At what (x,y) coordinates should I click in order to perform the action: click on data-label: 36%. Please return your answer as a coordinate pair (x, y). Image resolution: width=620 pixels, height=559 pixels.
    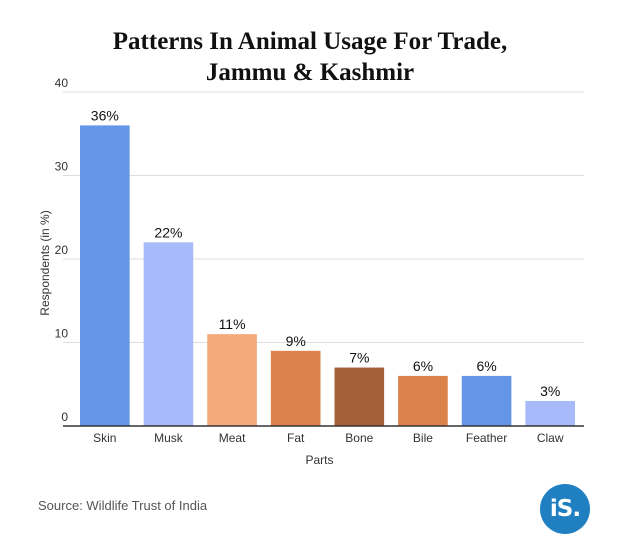
    Looking at the image, I should click on (105, 115).